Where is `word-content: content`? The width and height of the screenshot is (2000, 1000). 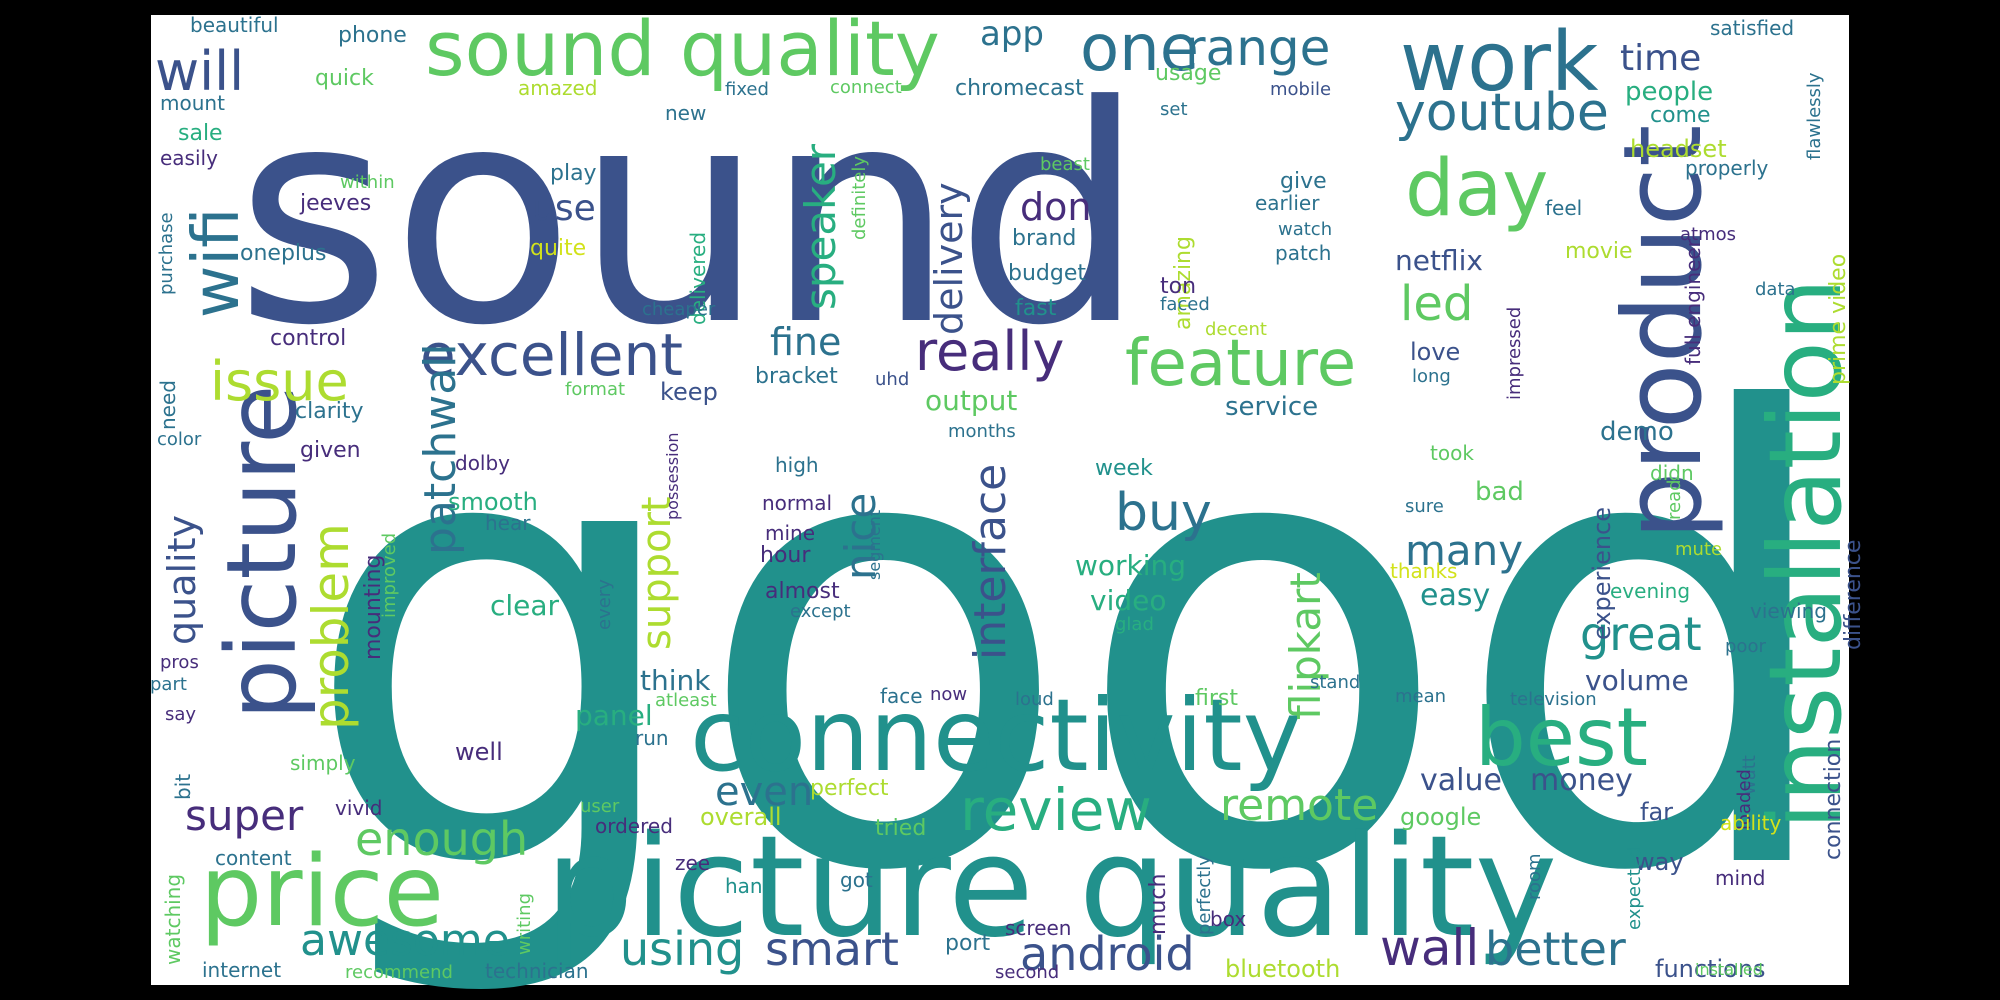 word-content: content is located at coordinates (253, 858).